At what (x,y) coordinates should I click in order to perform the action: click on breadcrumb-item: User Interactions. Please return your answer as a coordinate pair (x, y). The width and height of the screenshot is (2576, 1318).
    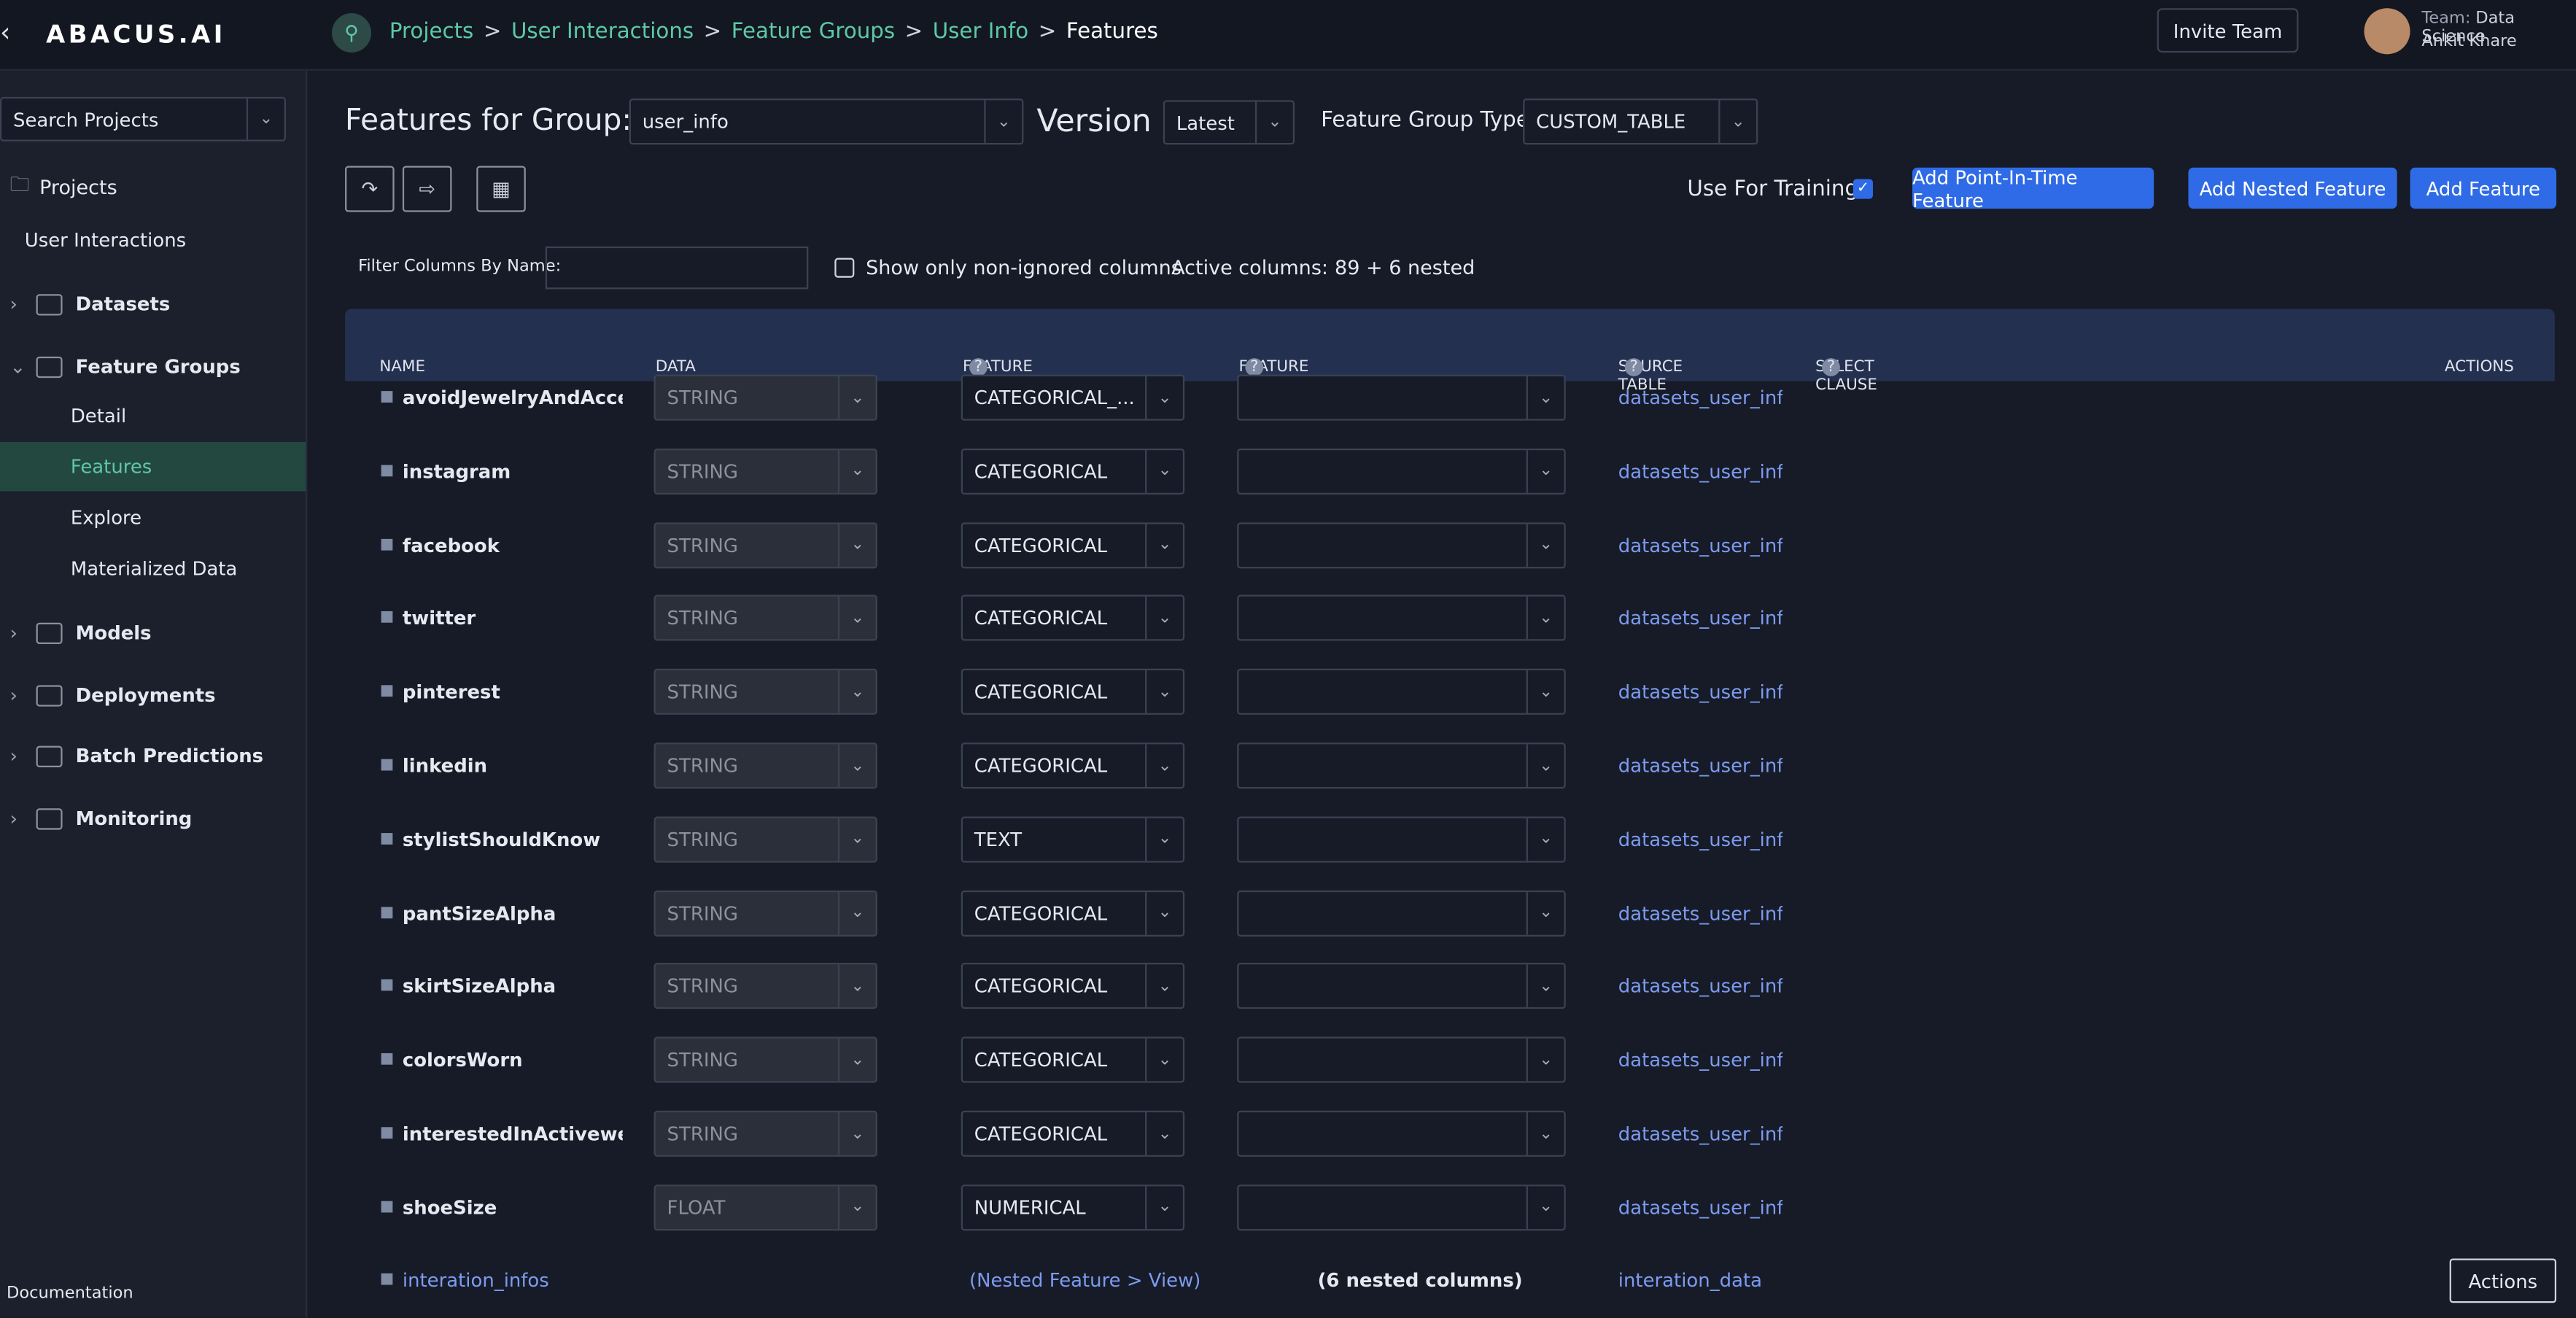
    Looking at the image, I should click on (602, 32).